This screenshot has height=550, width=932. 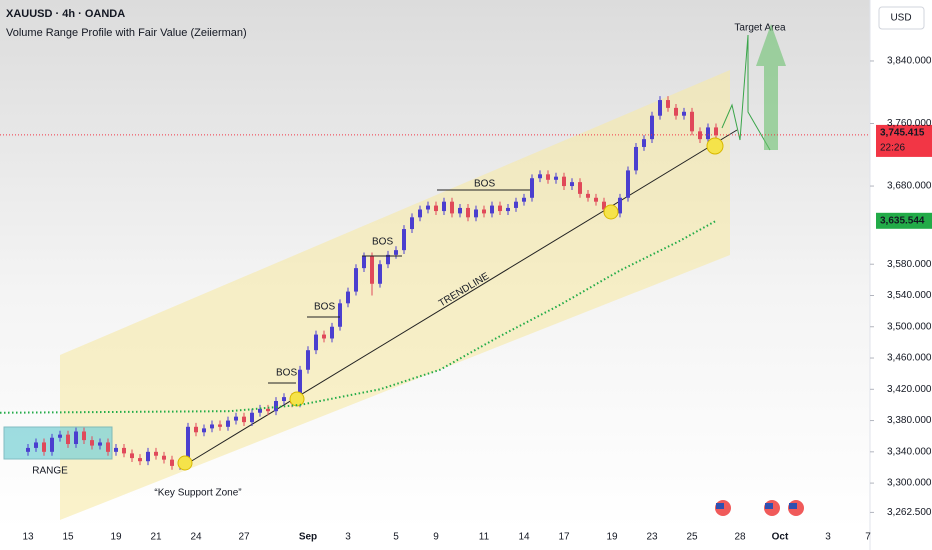 I want to click on x-tick-label: 28, so click(x=740, y=537).